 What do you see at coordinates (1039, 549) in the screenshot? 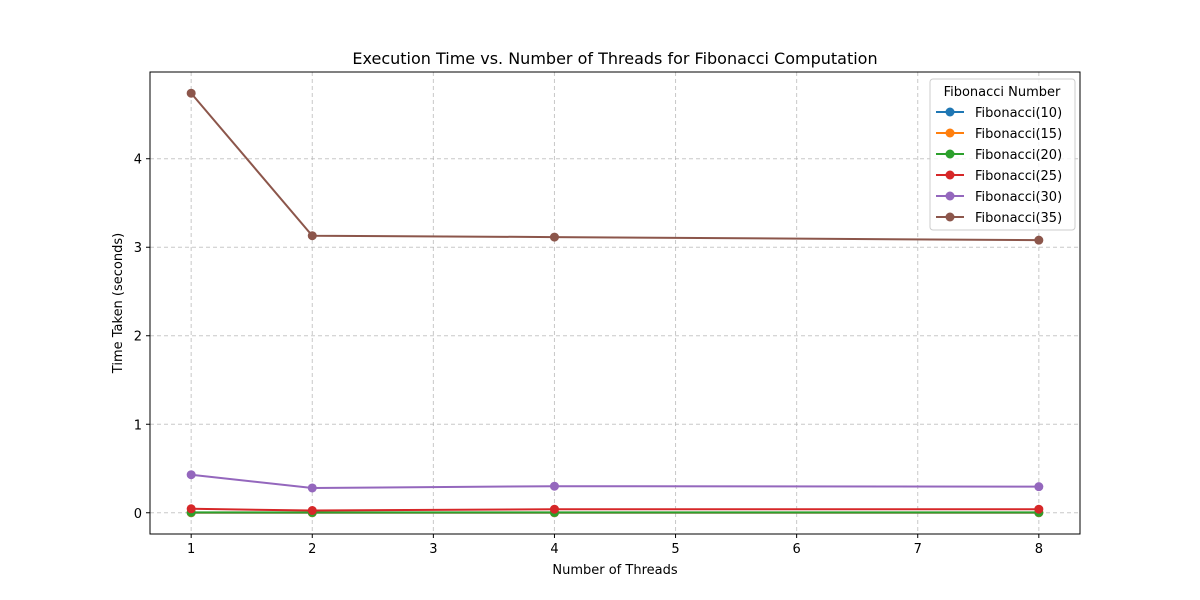
I see `x-tick-label: 8` at bounding box center [1039, 549].